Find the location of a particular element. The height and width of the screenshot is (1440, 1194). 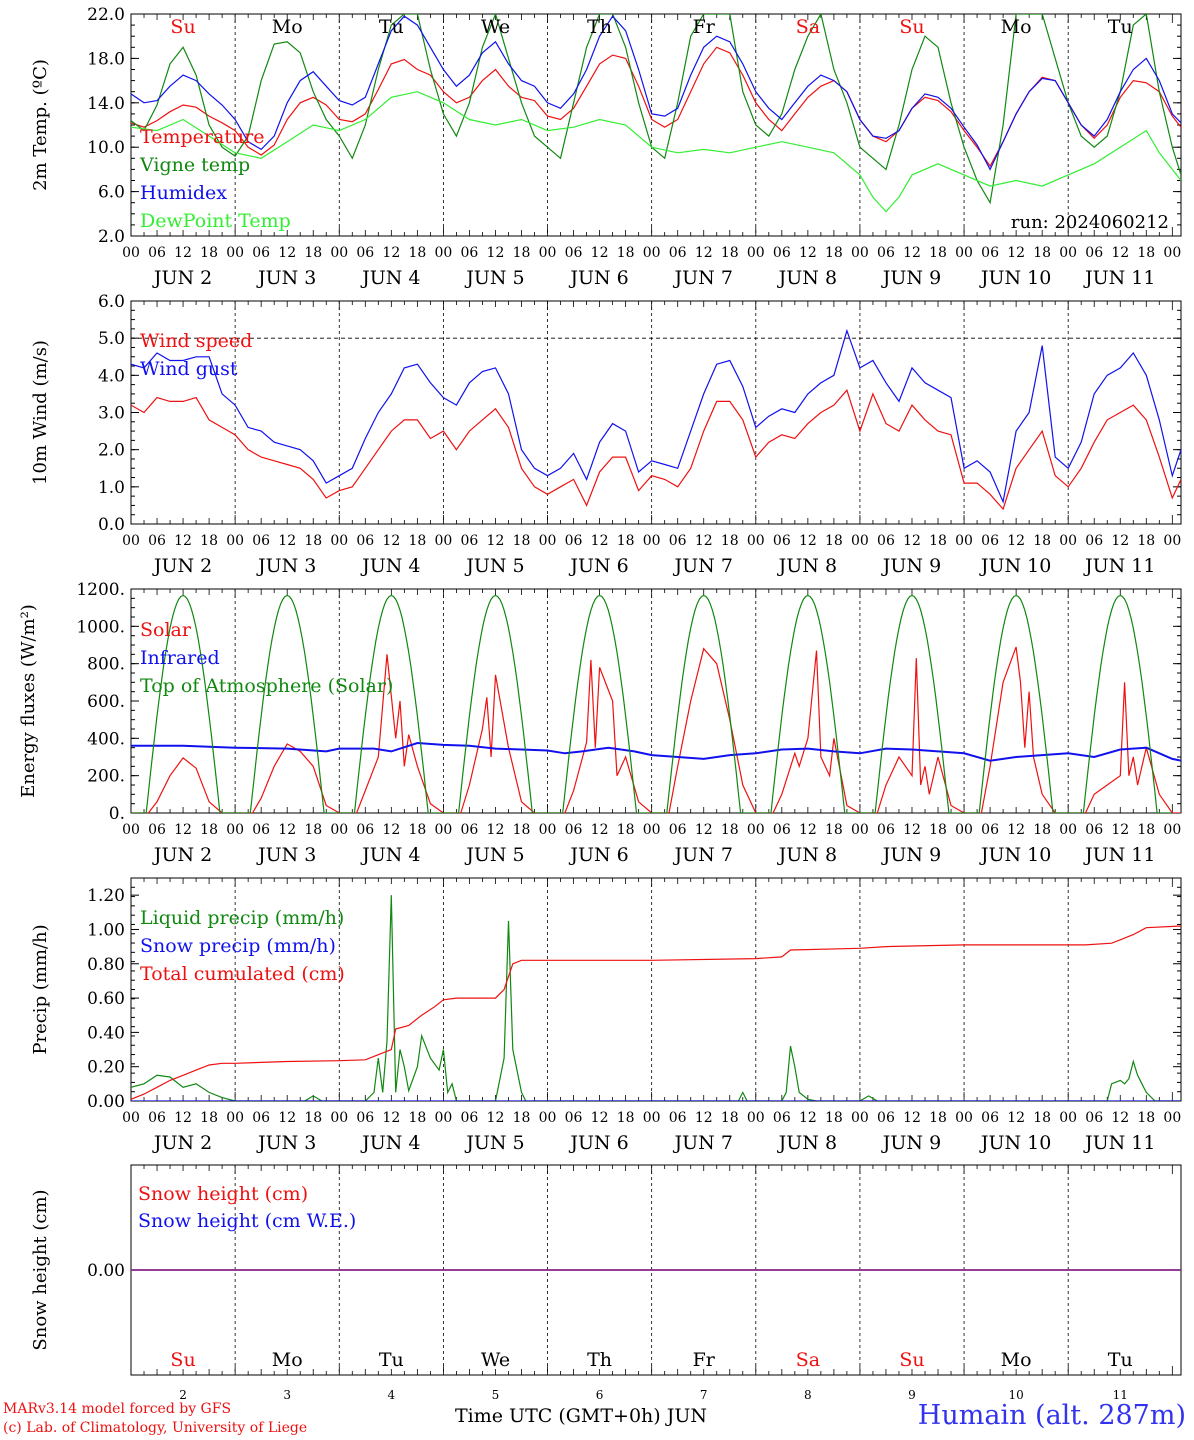

weekday-label: Su is located at coordinates (911, 27).